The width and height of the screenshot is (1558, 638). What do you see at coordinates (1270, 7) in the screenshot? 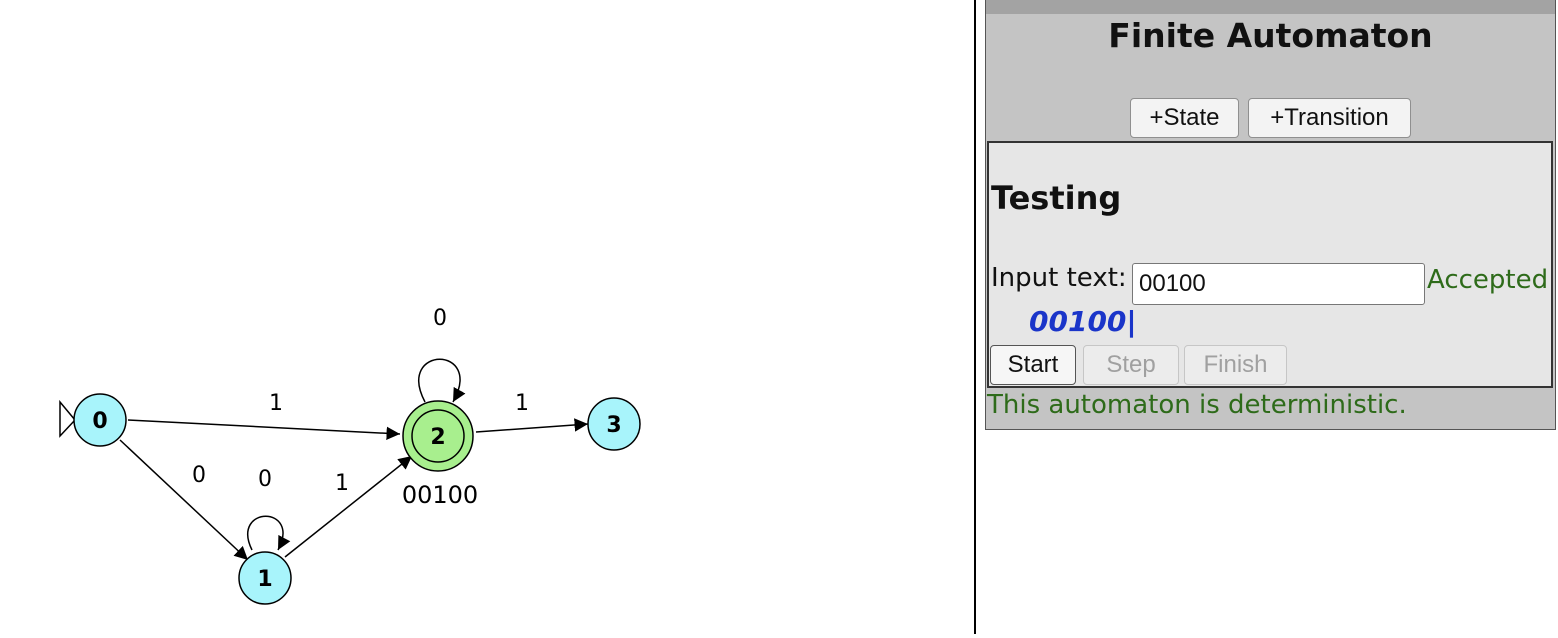
I see `panel-top-bar` at bounding box center [1270, 7].